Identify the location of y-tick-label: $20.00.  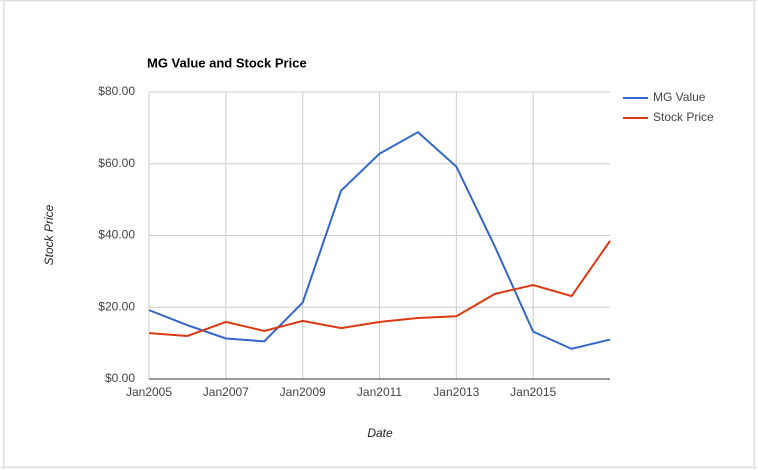
(116, 306).